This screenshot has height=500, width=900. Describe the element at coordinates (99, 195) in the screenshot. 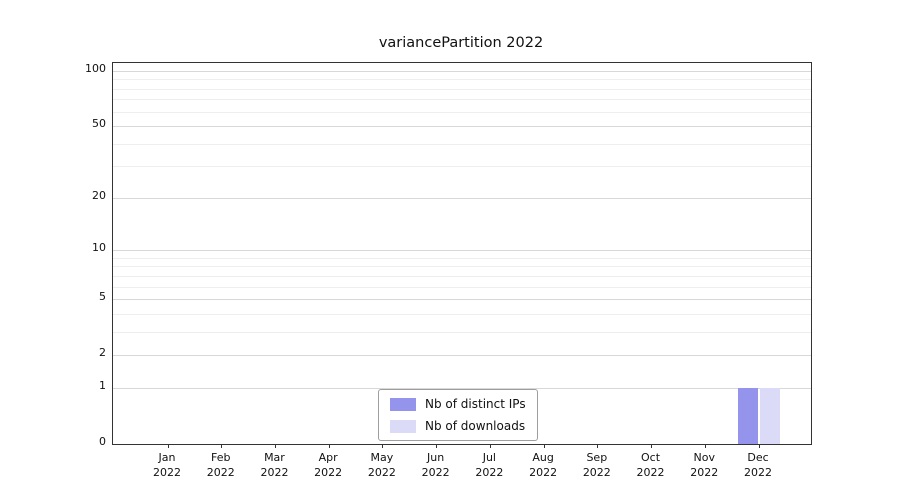

I see `y-tick-label: 20` at that location.